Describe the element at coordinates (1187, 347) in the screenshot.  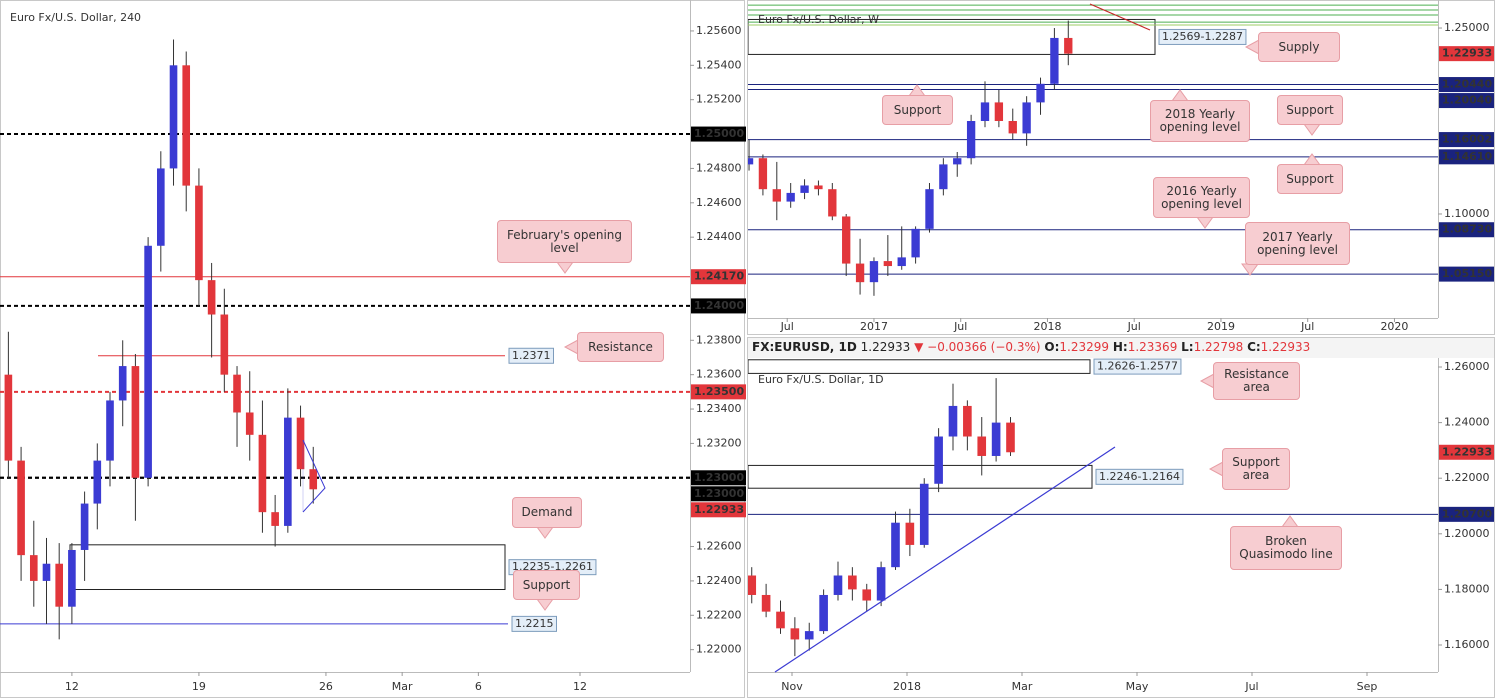
I see `ohlc-key: L:` at that location.